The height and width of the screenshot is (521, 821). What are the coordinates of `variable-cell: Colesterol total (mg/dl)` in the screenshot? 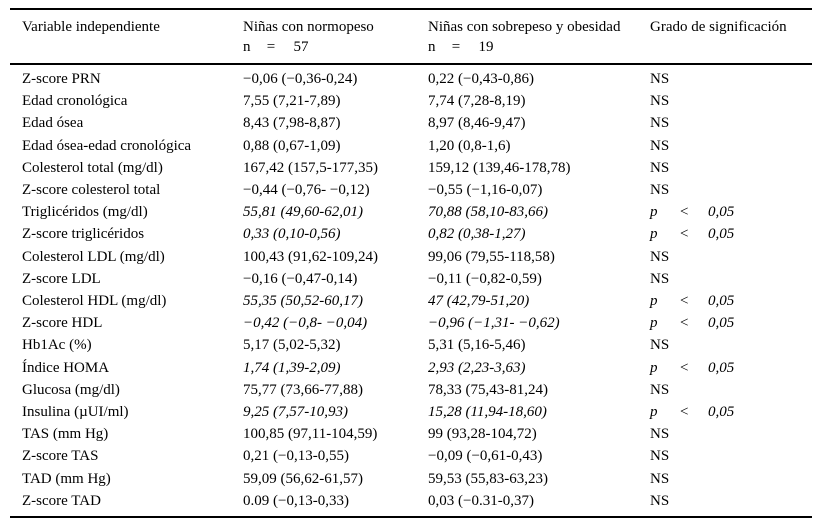 It's located at (92, 167).